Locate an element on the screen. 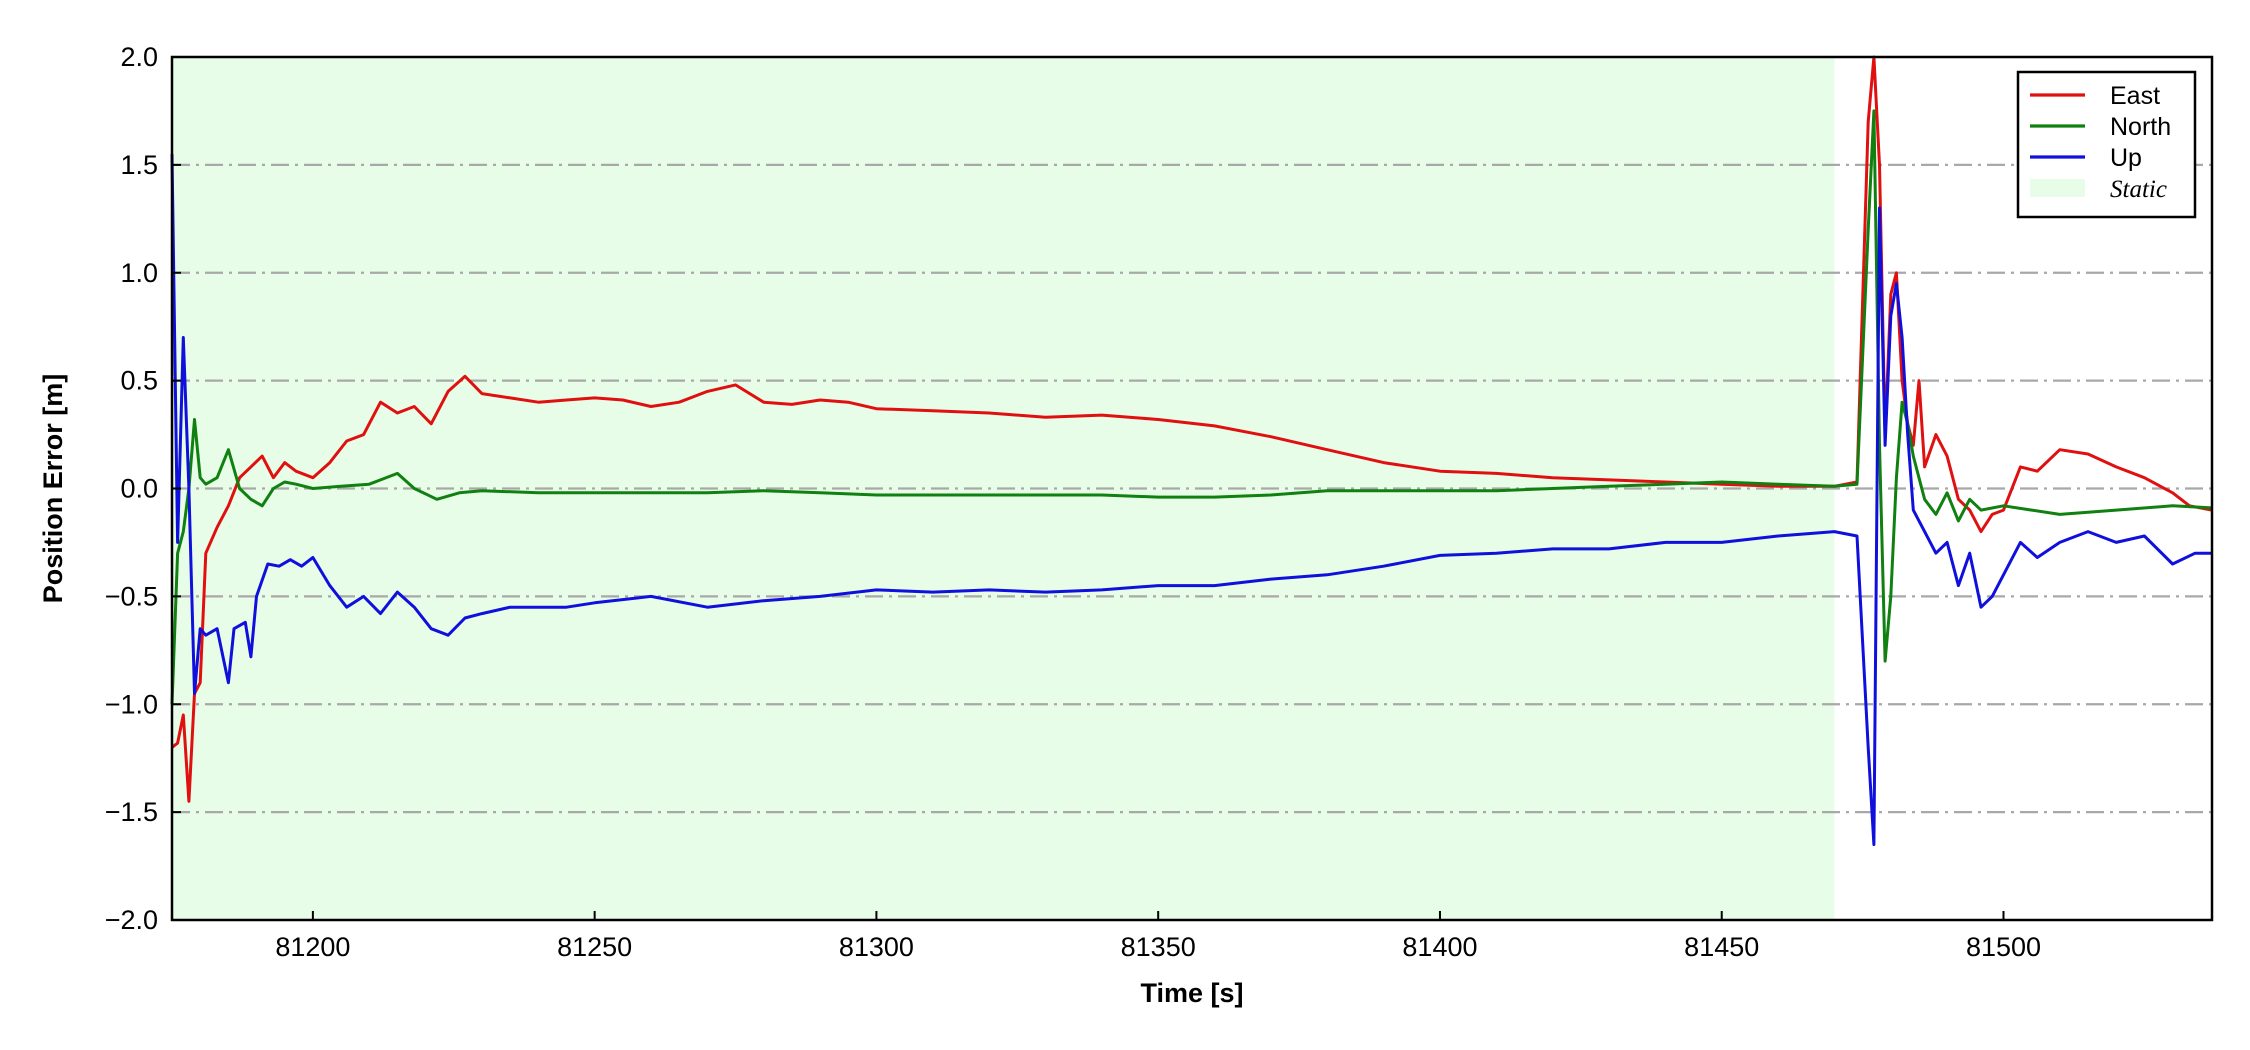 This screenshot has width=2250, height=1050. x-tick-label: 81200 is located at coordinates (312, 947).